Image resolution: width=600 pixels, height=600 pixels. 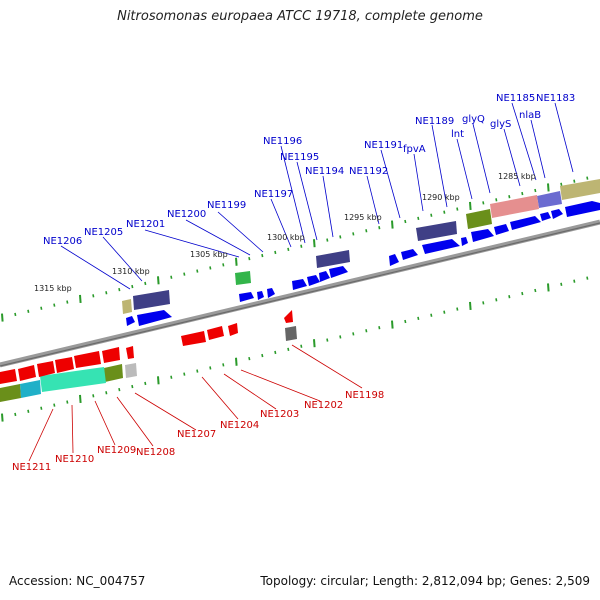 I want to click on gene-label: NE1200, so click(x=186, y=214).